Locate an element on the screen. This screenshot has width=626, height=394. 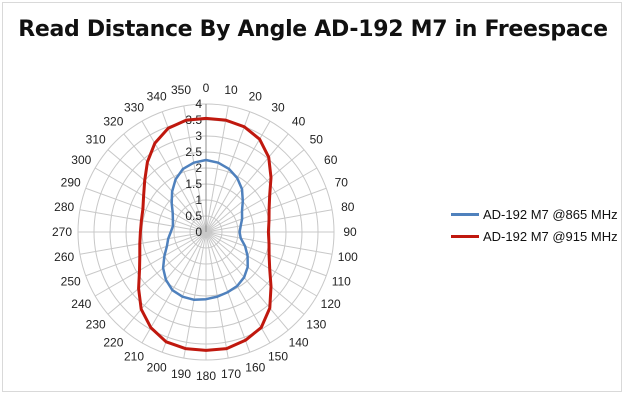
angle-label: 230 is located at coordinates (96, 325).